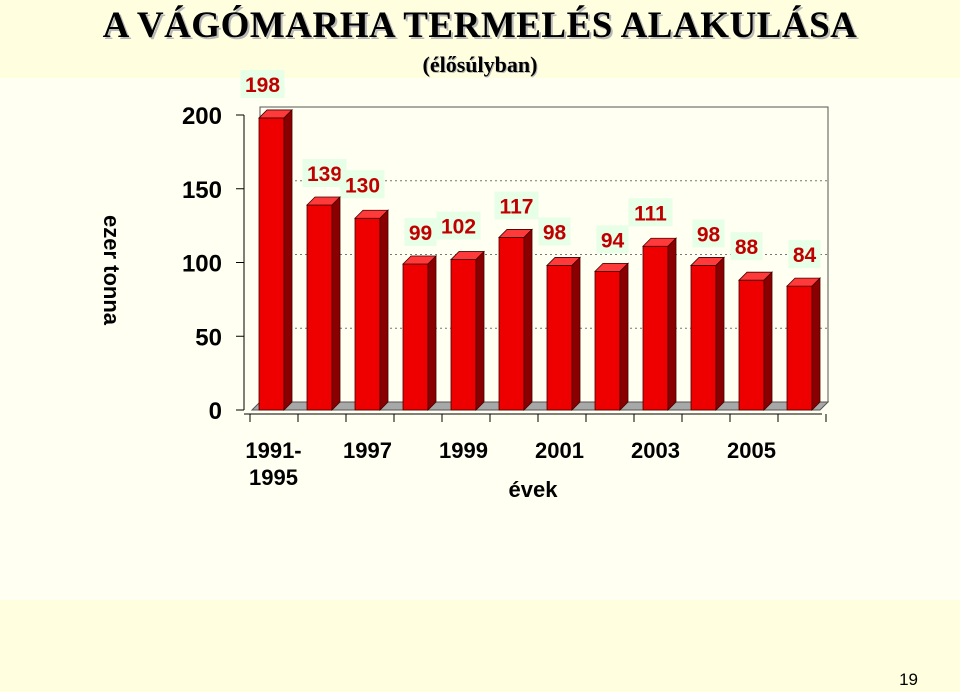 The image size is (960, 692). What do you see at coordinates (534, 489) in the screenshot?
I see `x-axis-title: évek` at bounding box center [534, 489].